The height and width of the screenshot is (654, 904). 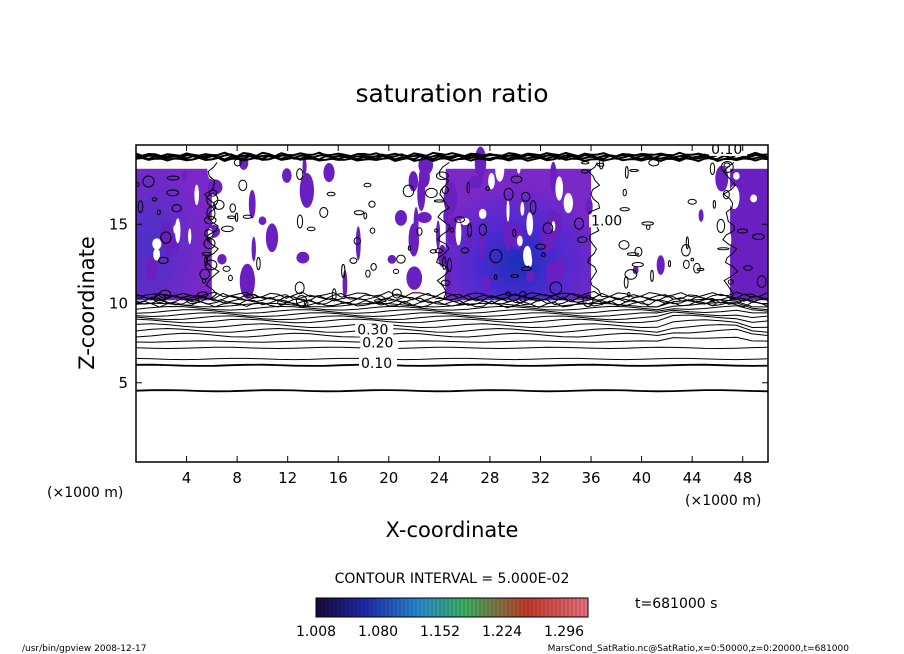 What do you see at coordinates (489, 478) in the screenshot?
I see `x-tick-label: 28` at bounding box center [489, 478].